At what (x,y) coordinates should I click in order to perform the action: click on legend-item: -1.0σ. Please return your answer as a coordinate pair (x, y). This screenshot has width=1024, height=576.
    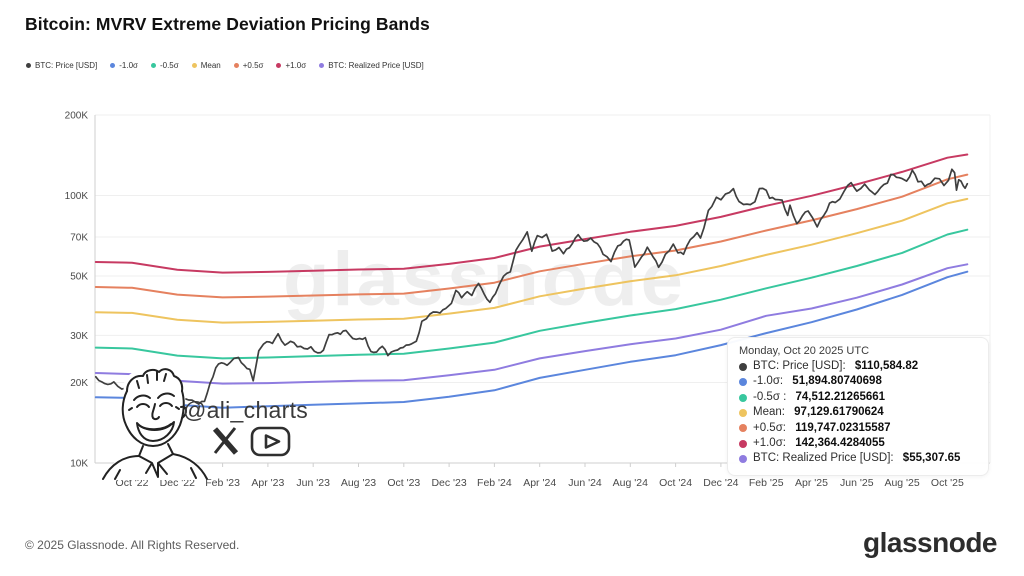
    Looking at the image, I should click on (124, 65).